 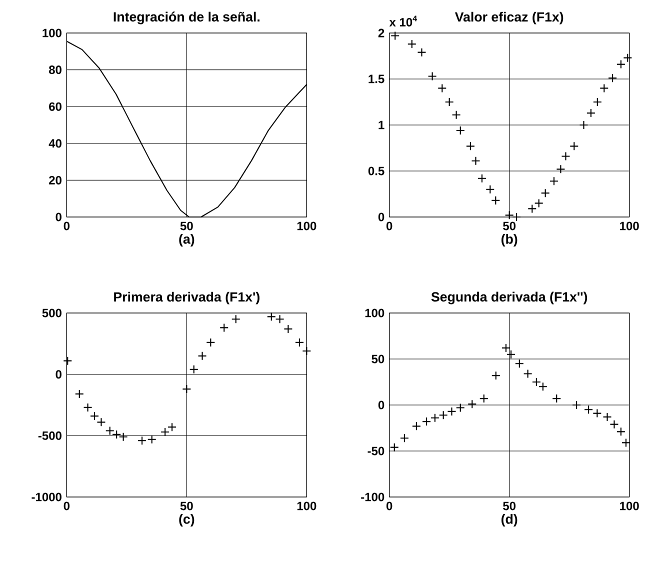 What do you see at coordinates (381, 33) in the screenshot?
I see `y-tick-label: 2` at bounding box center [381, 33].